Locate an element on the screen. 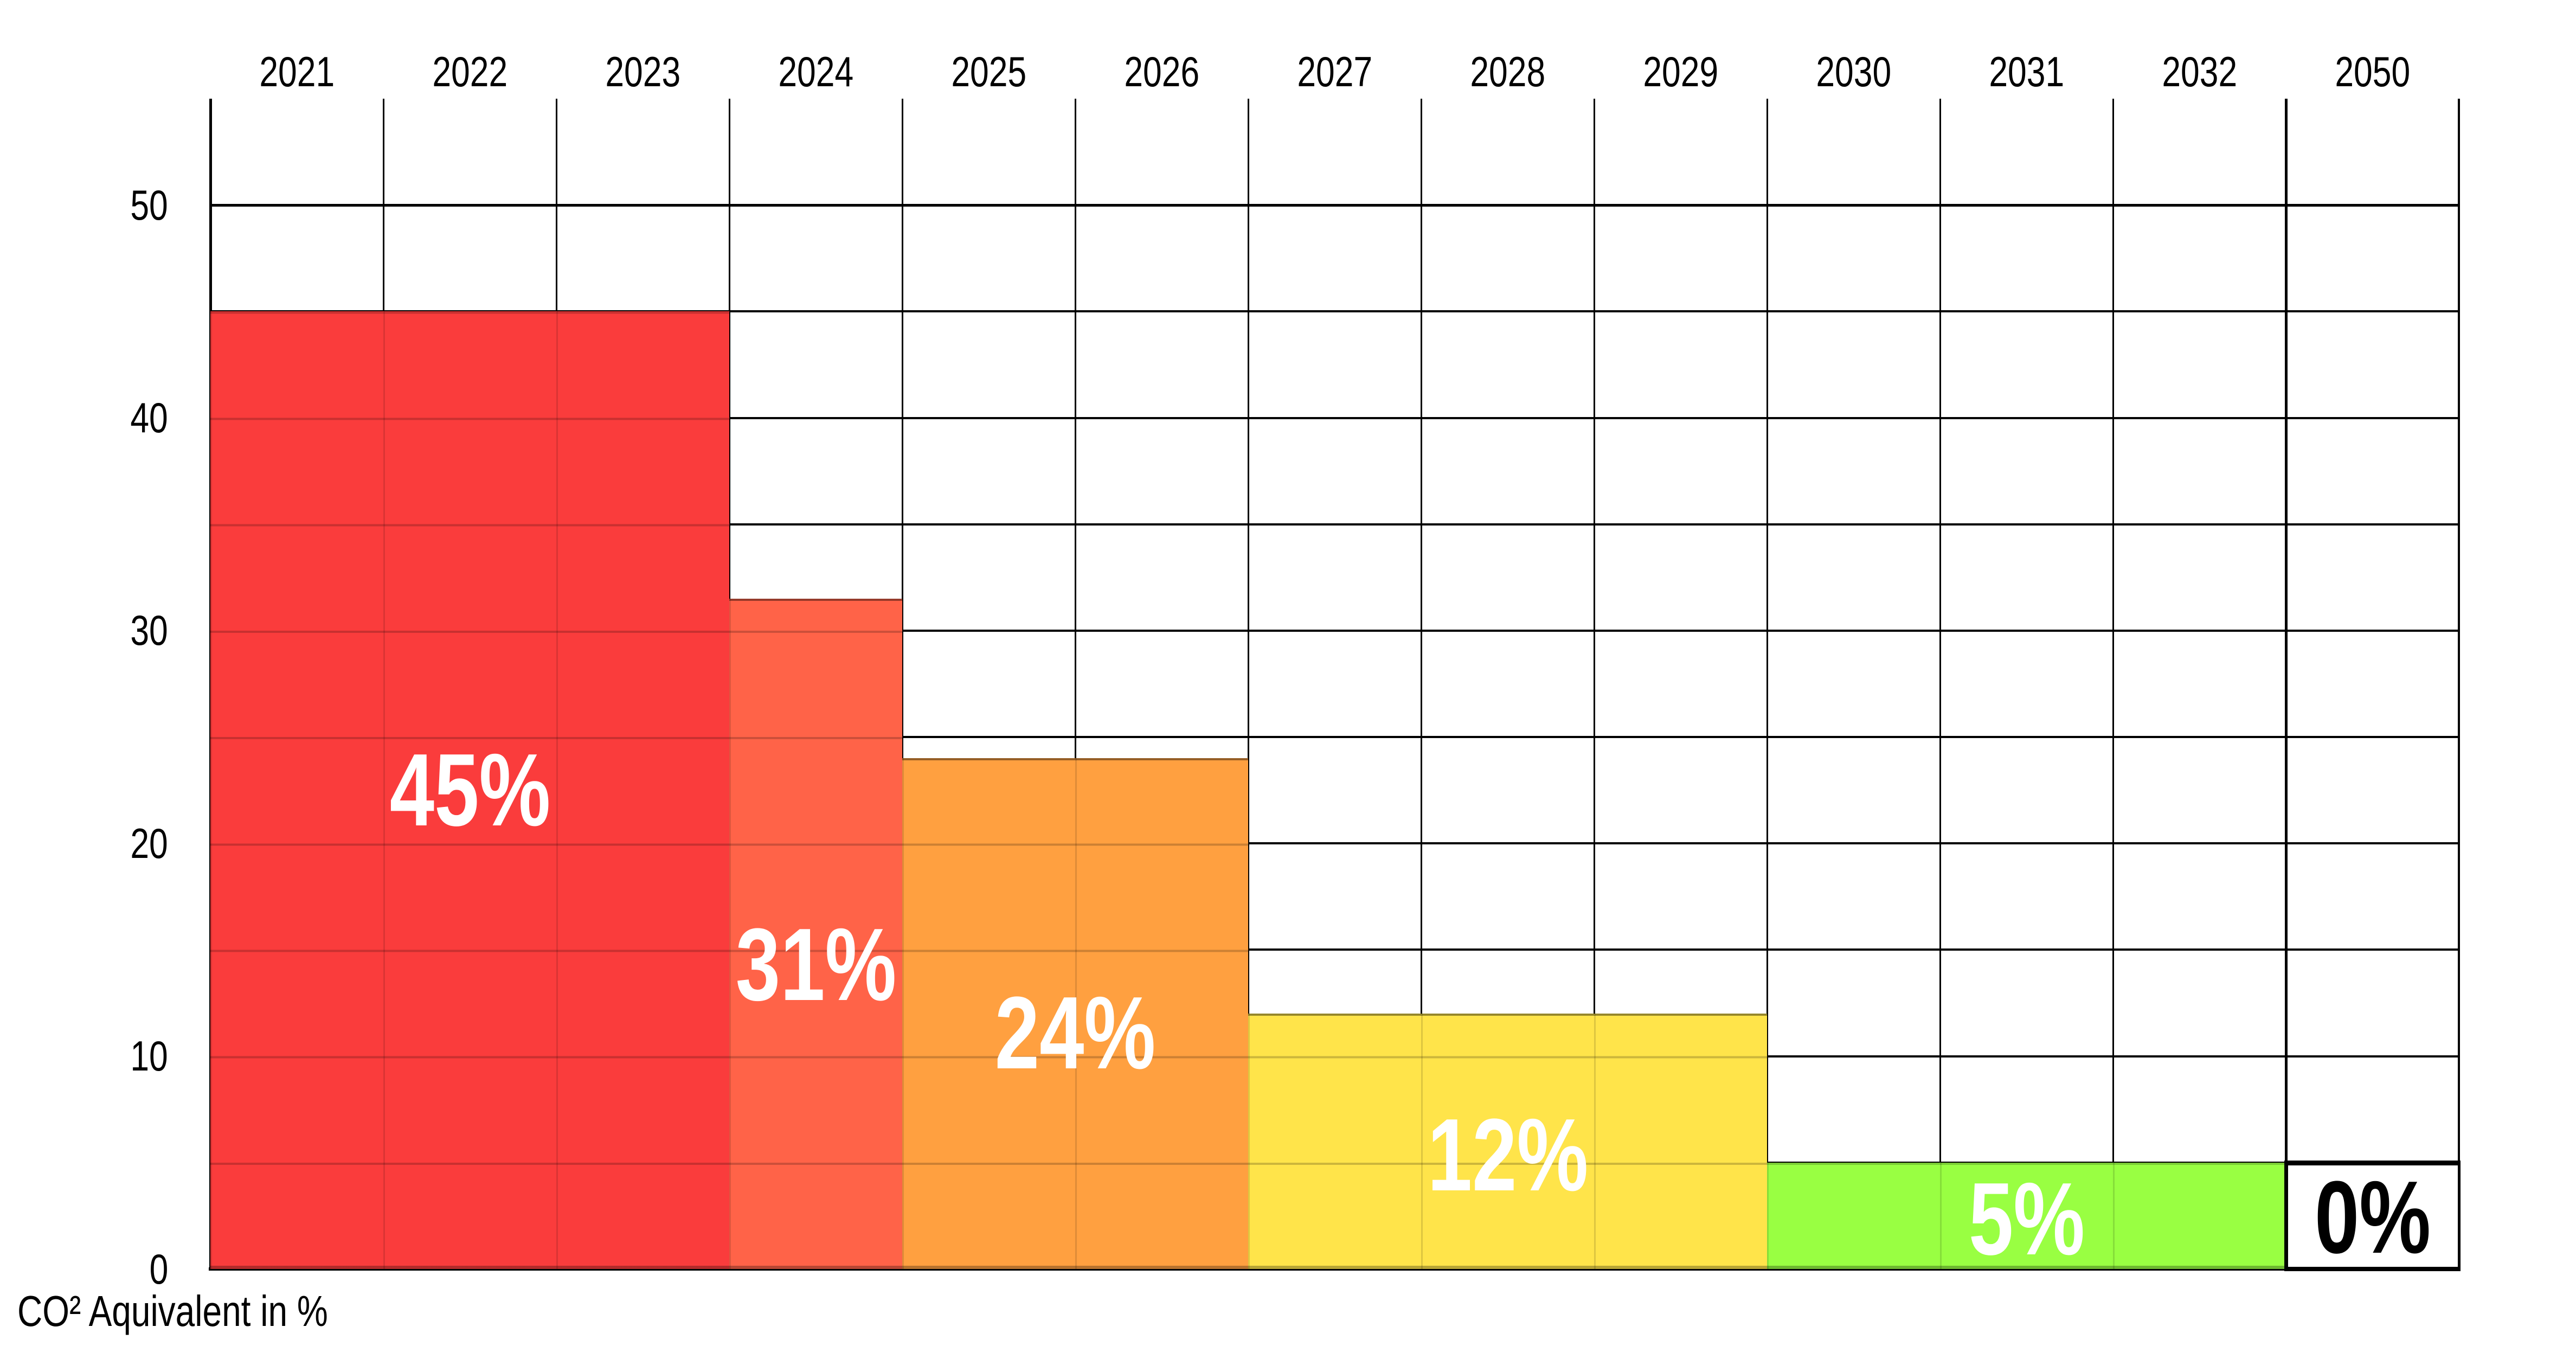 This screenshot has height=1346, width=2576. bar-value-label-2030: 5% is located at coordinates (2027, 1219).